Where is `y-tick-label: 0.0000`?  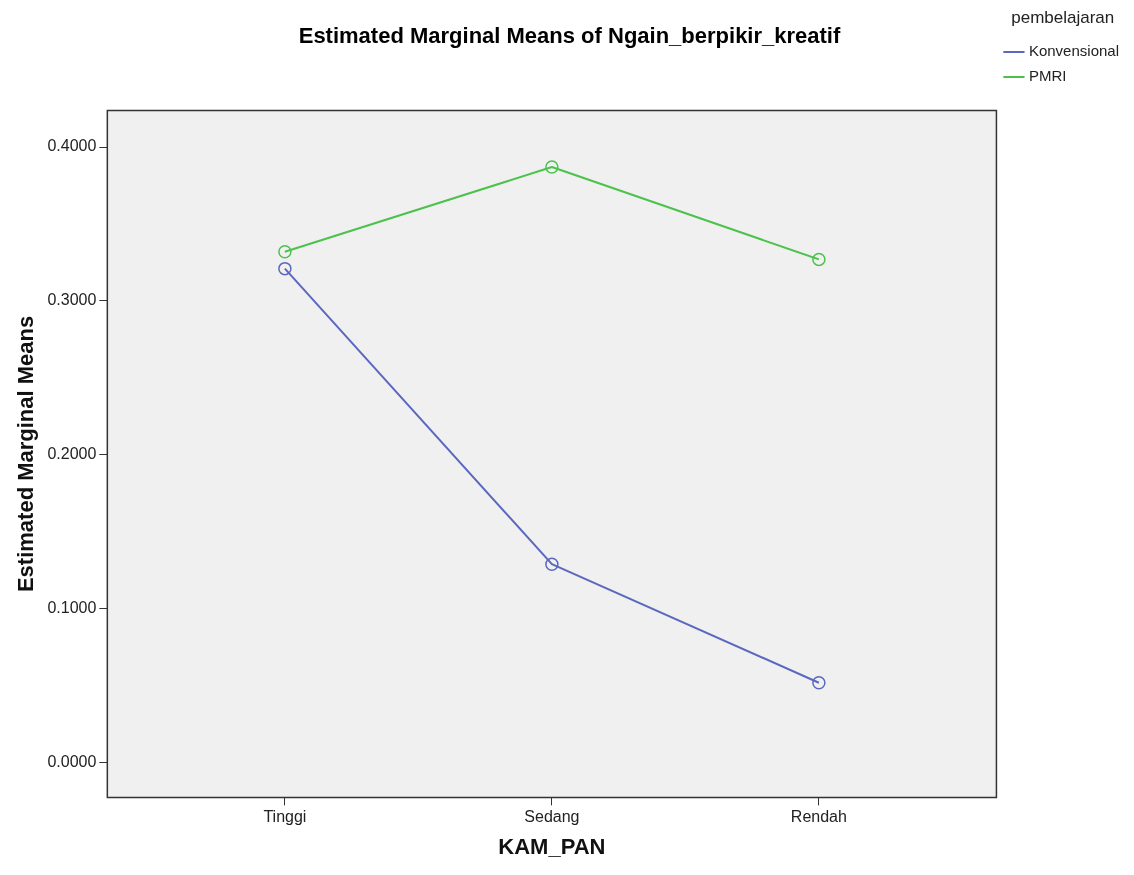 y-tick-label: 0.0000 is located at coordinates (72, 762).